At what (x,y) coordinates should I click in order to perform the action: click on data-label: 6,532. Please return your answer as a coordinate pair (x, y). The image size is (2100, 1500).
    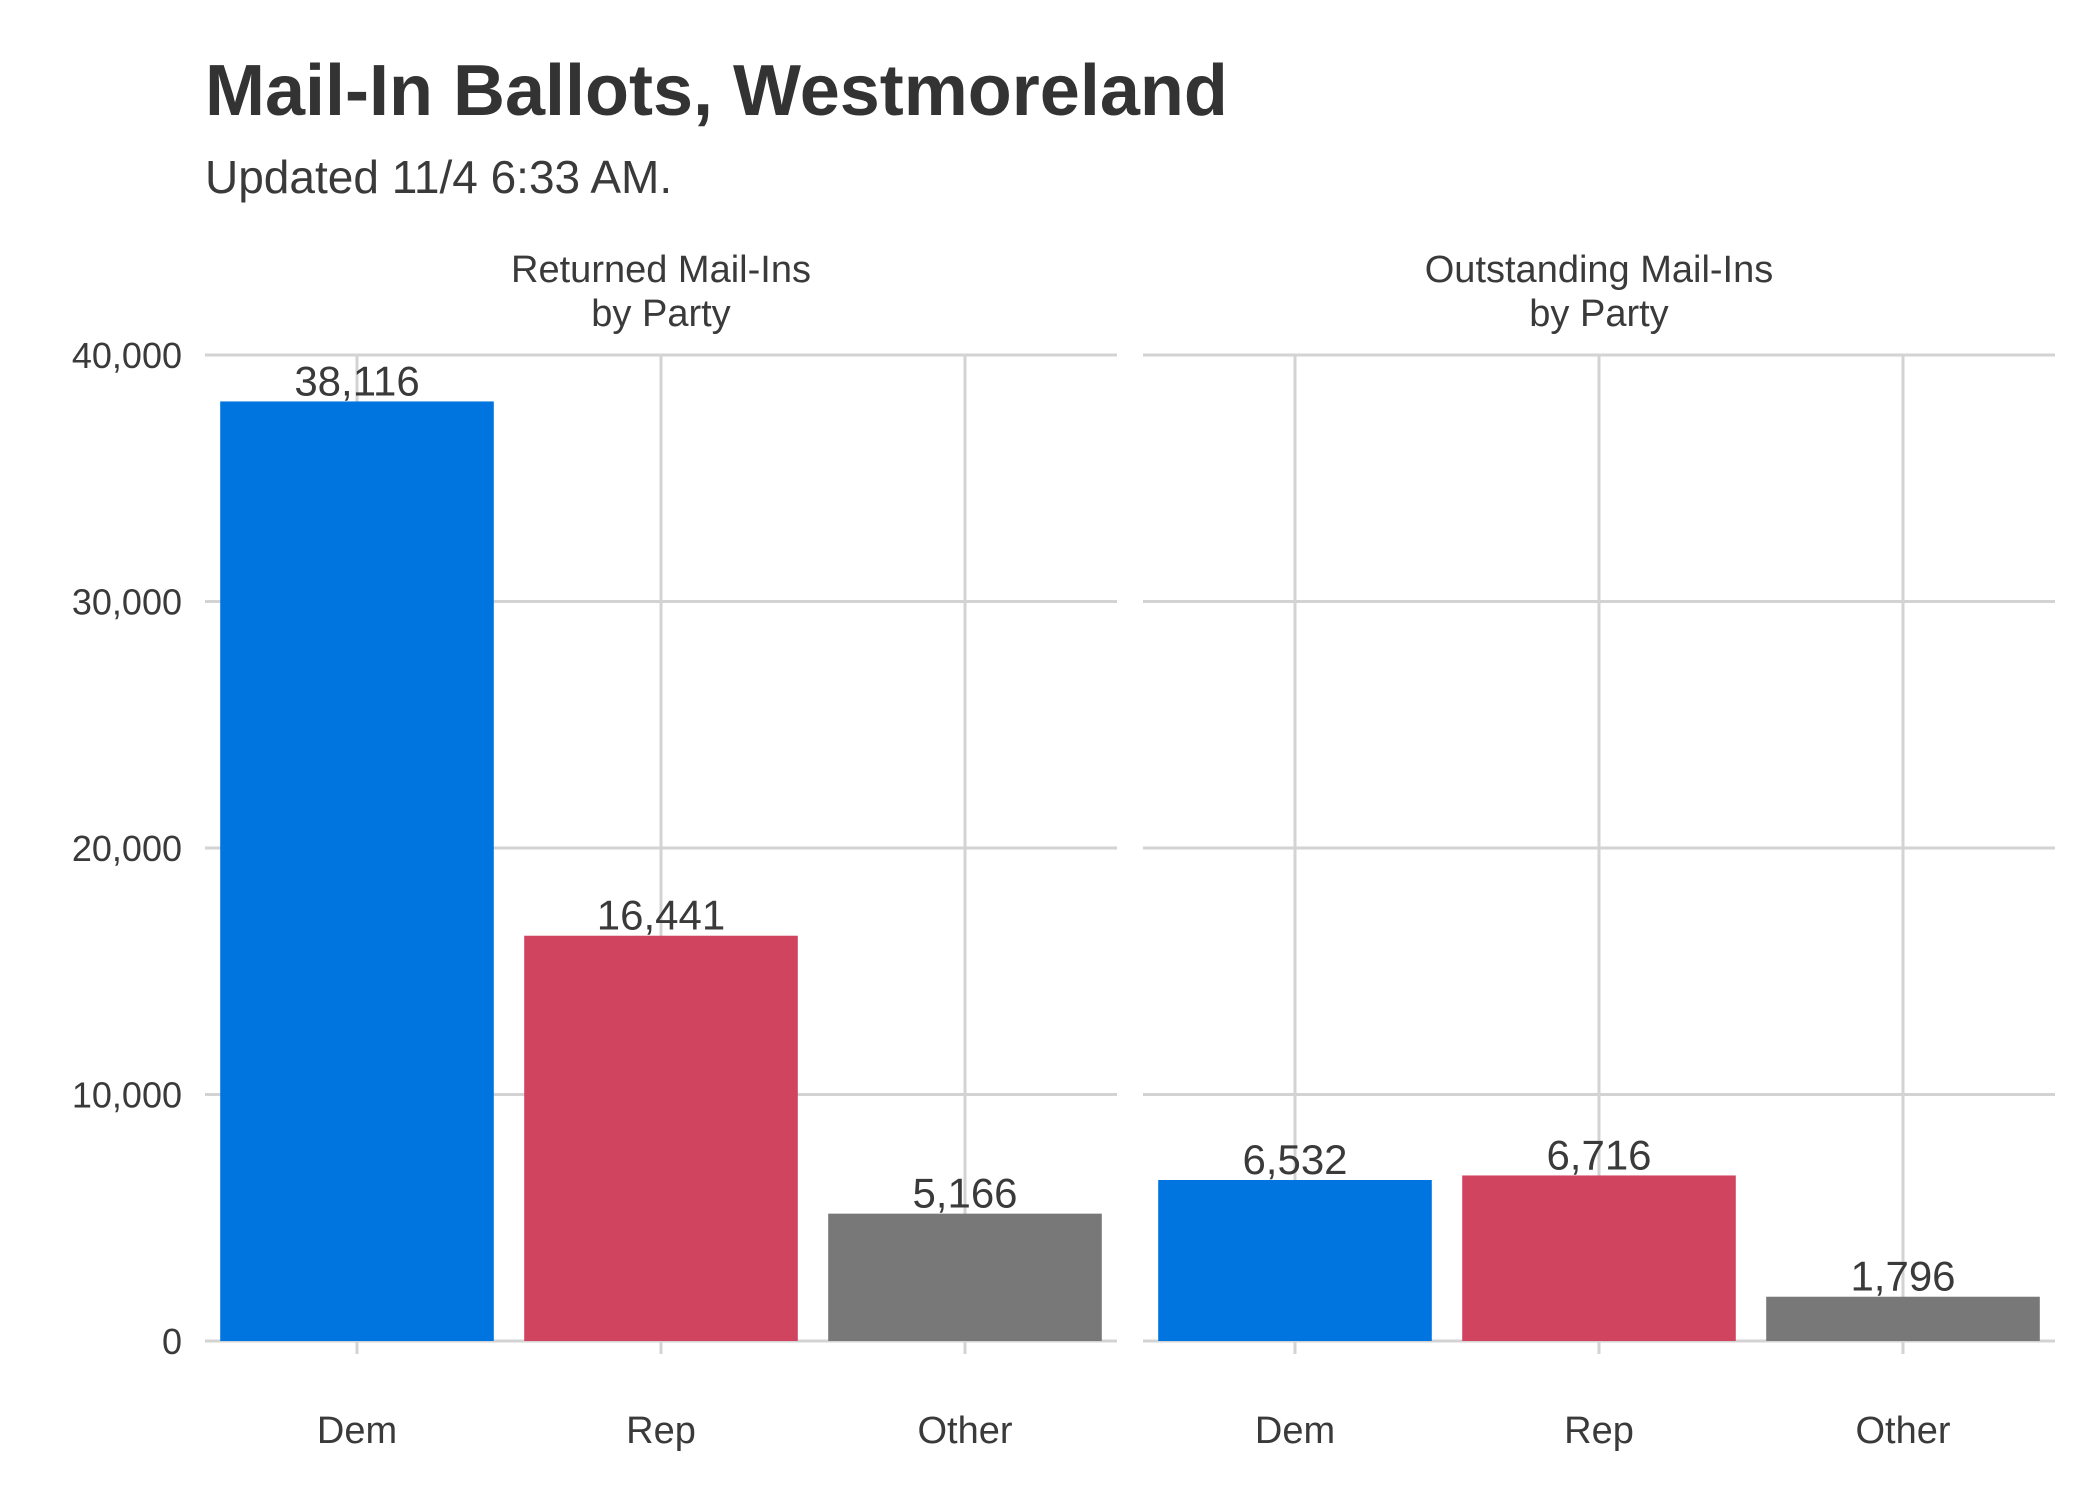
    Looking at the image, I should click on (1294, 1159).